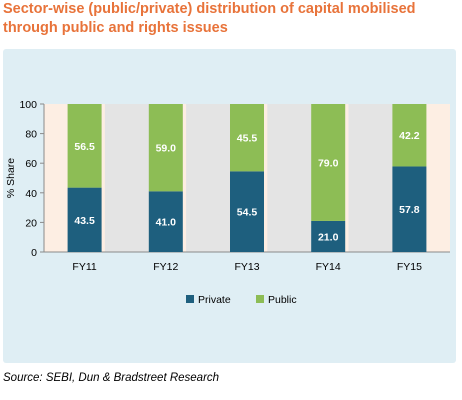 Image resolution: width=462 pixels, height=400 pixels. Describe the element at coordinates (111, 378) in the screenshot. I see `source-note: Source: SEBI, Dun & Bradstreet Research` at that location.